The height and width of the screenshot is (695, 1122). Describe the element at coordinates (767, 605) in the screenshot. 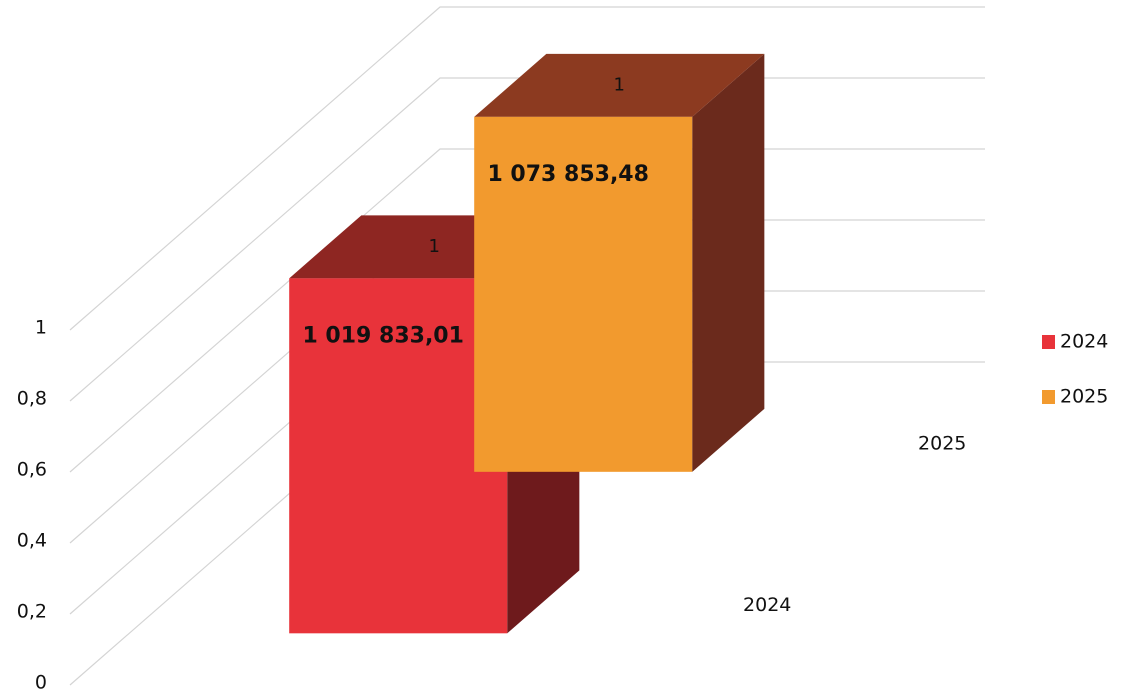

I see `depth-label: 2024` at that location.